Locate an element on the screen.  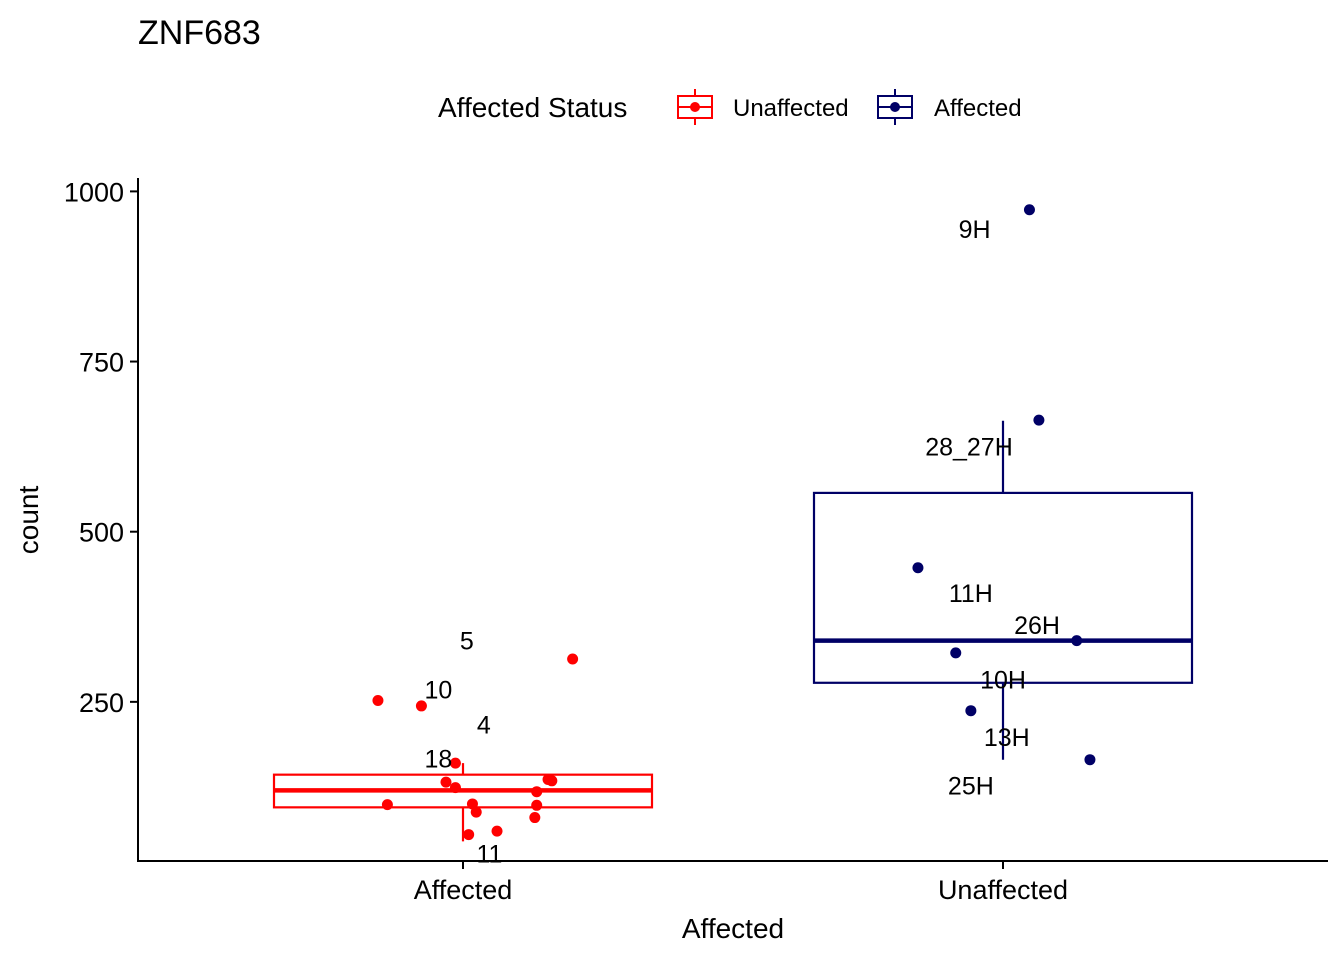
x-tick-label: Affected is located at coordinates (463, 890).